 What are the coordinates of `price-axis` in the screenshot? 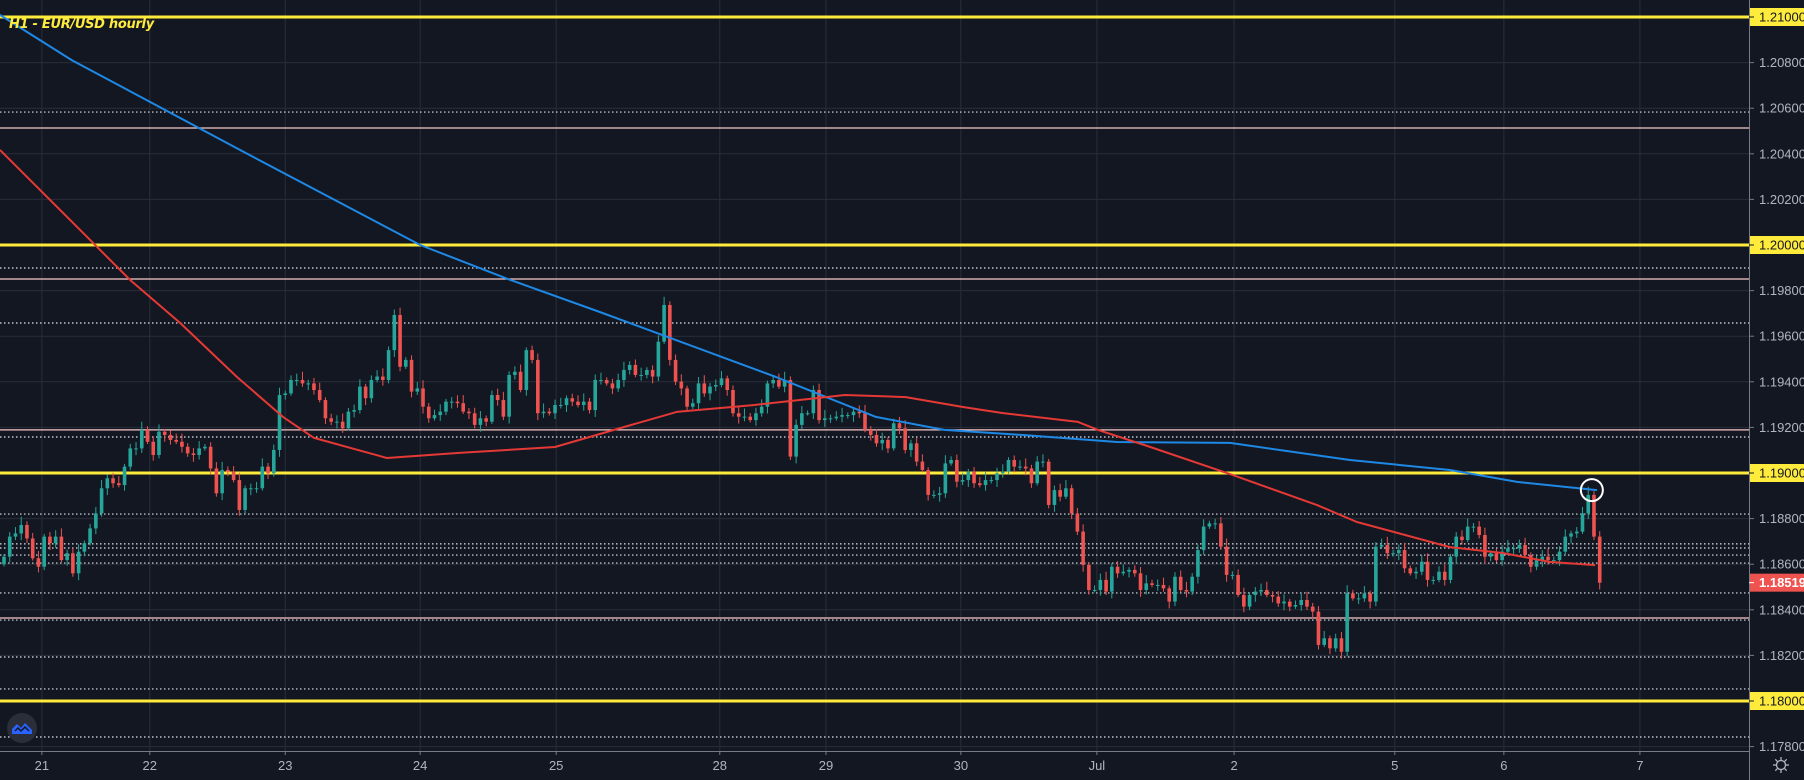 It's located at (1776, 390).